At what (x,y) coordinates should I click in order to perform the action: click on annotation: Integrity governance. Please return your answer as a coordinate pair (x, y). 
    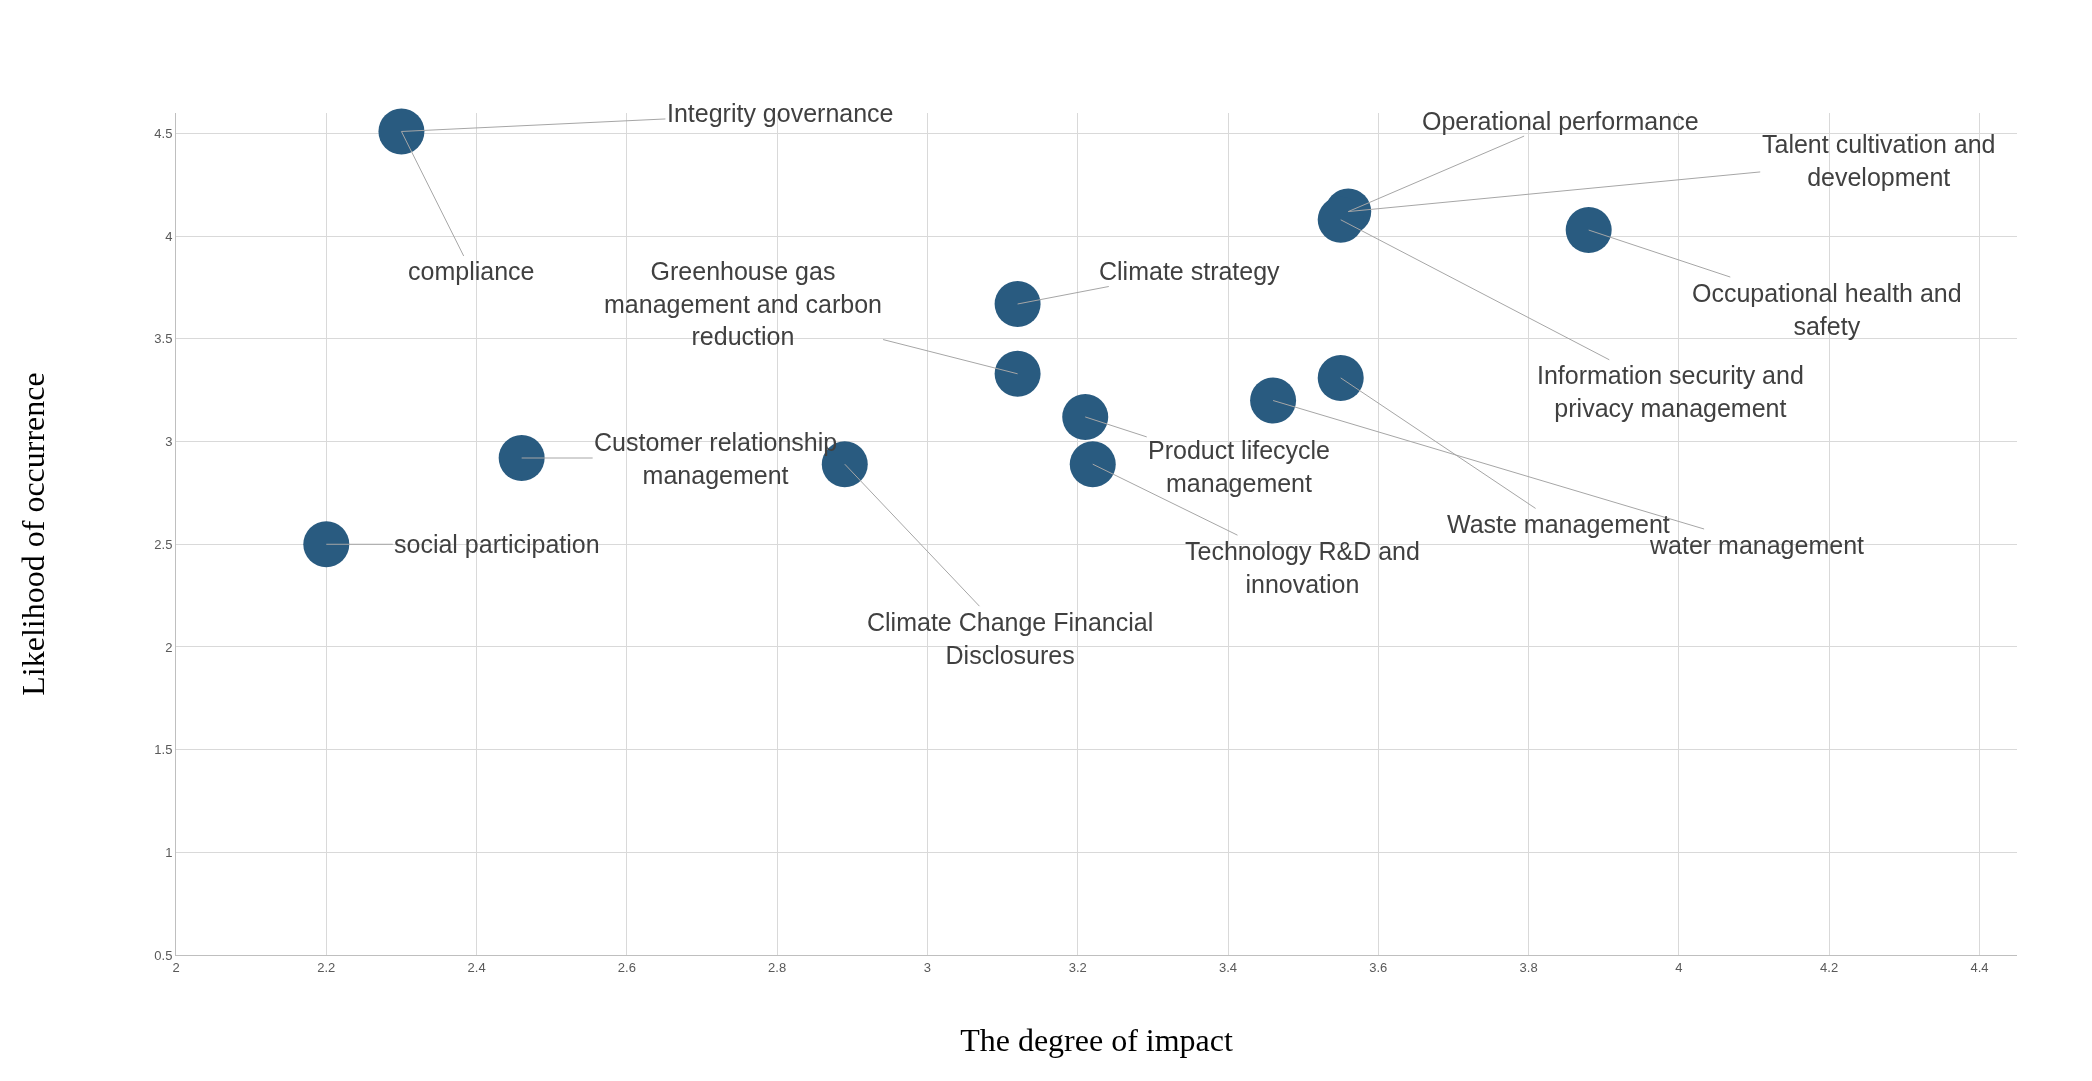
    Looking at the image, I should click on (780, 113).